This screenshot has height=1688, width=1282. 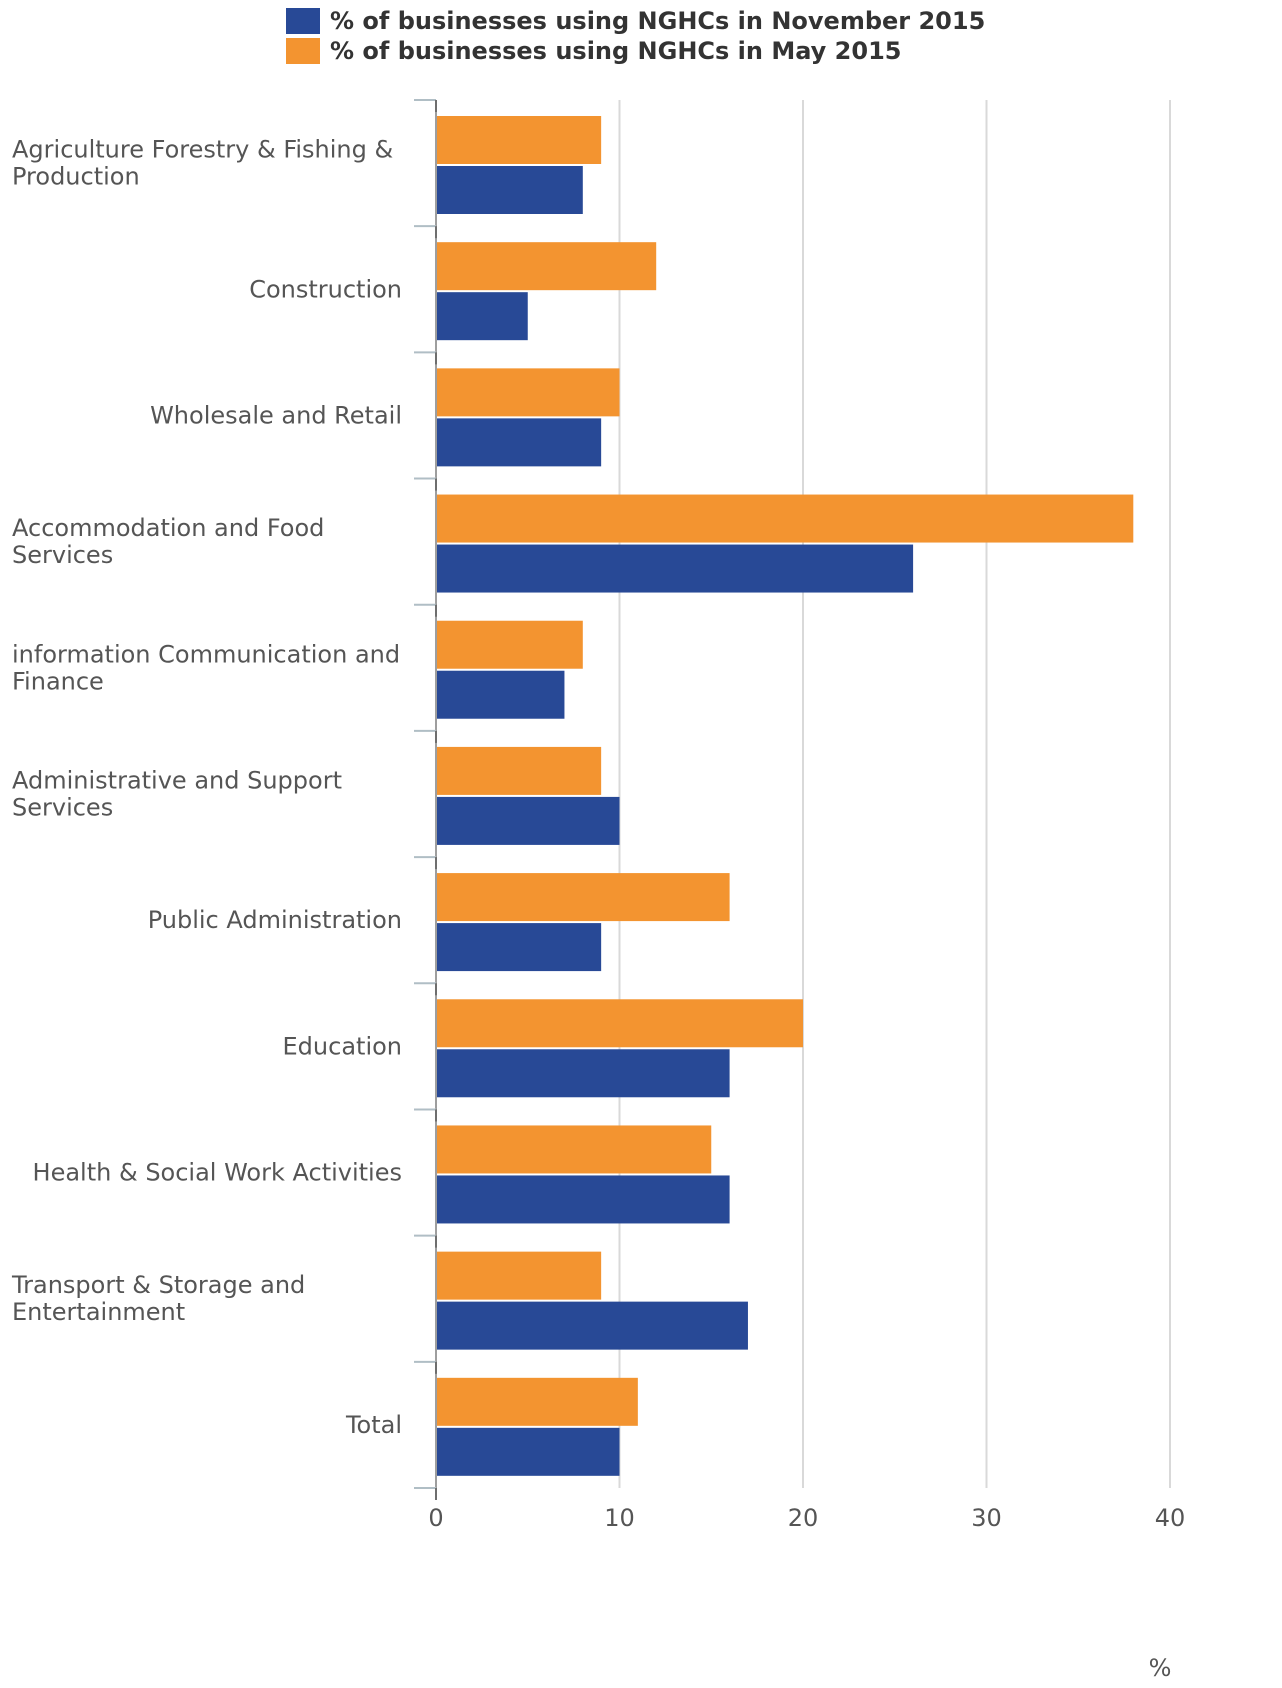 I want to click on tick-labels: 0 10 20 30 40%, so click(x=806, y=1593).